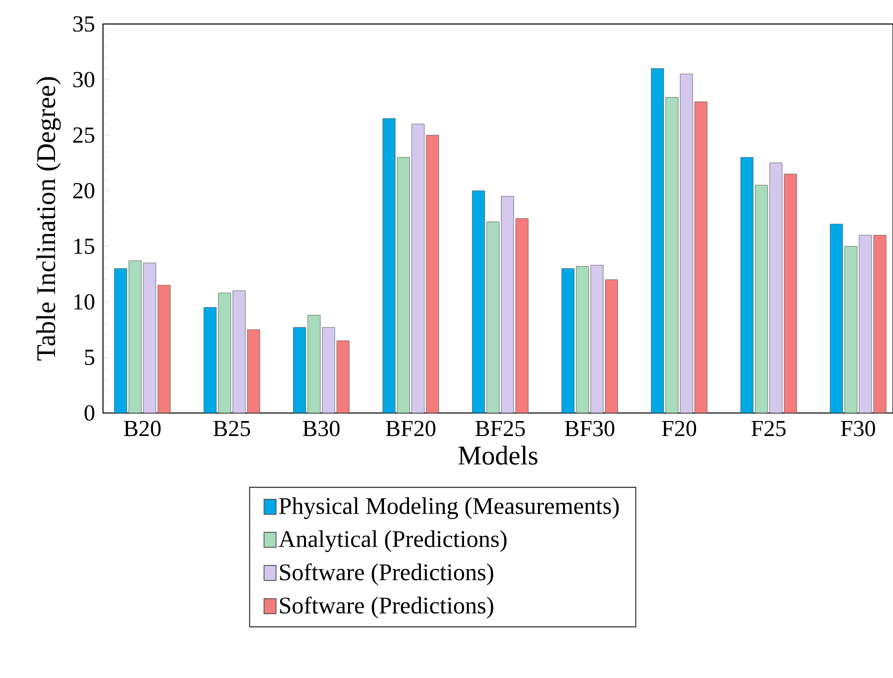 This screenshot has height=678, width=893. I want to click on y-tick-label: 25, so click(83, 135).